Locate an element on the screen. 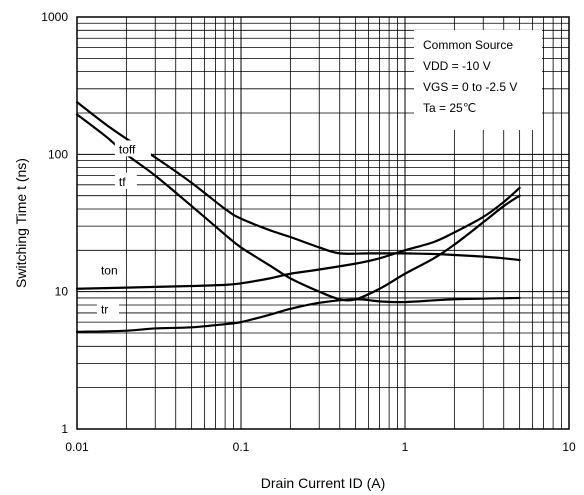 Image resolution: width=584 pixels, height=495 pixels. series-labels: toff tf ton tr is located at coordinates (123, 228).